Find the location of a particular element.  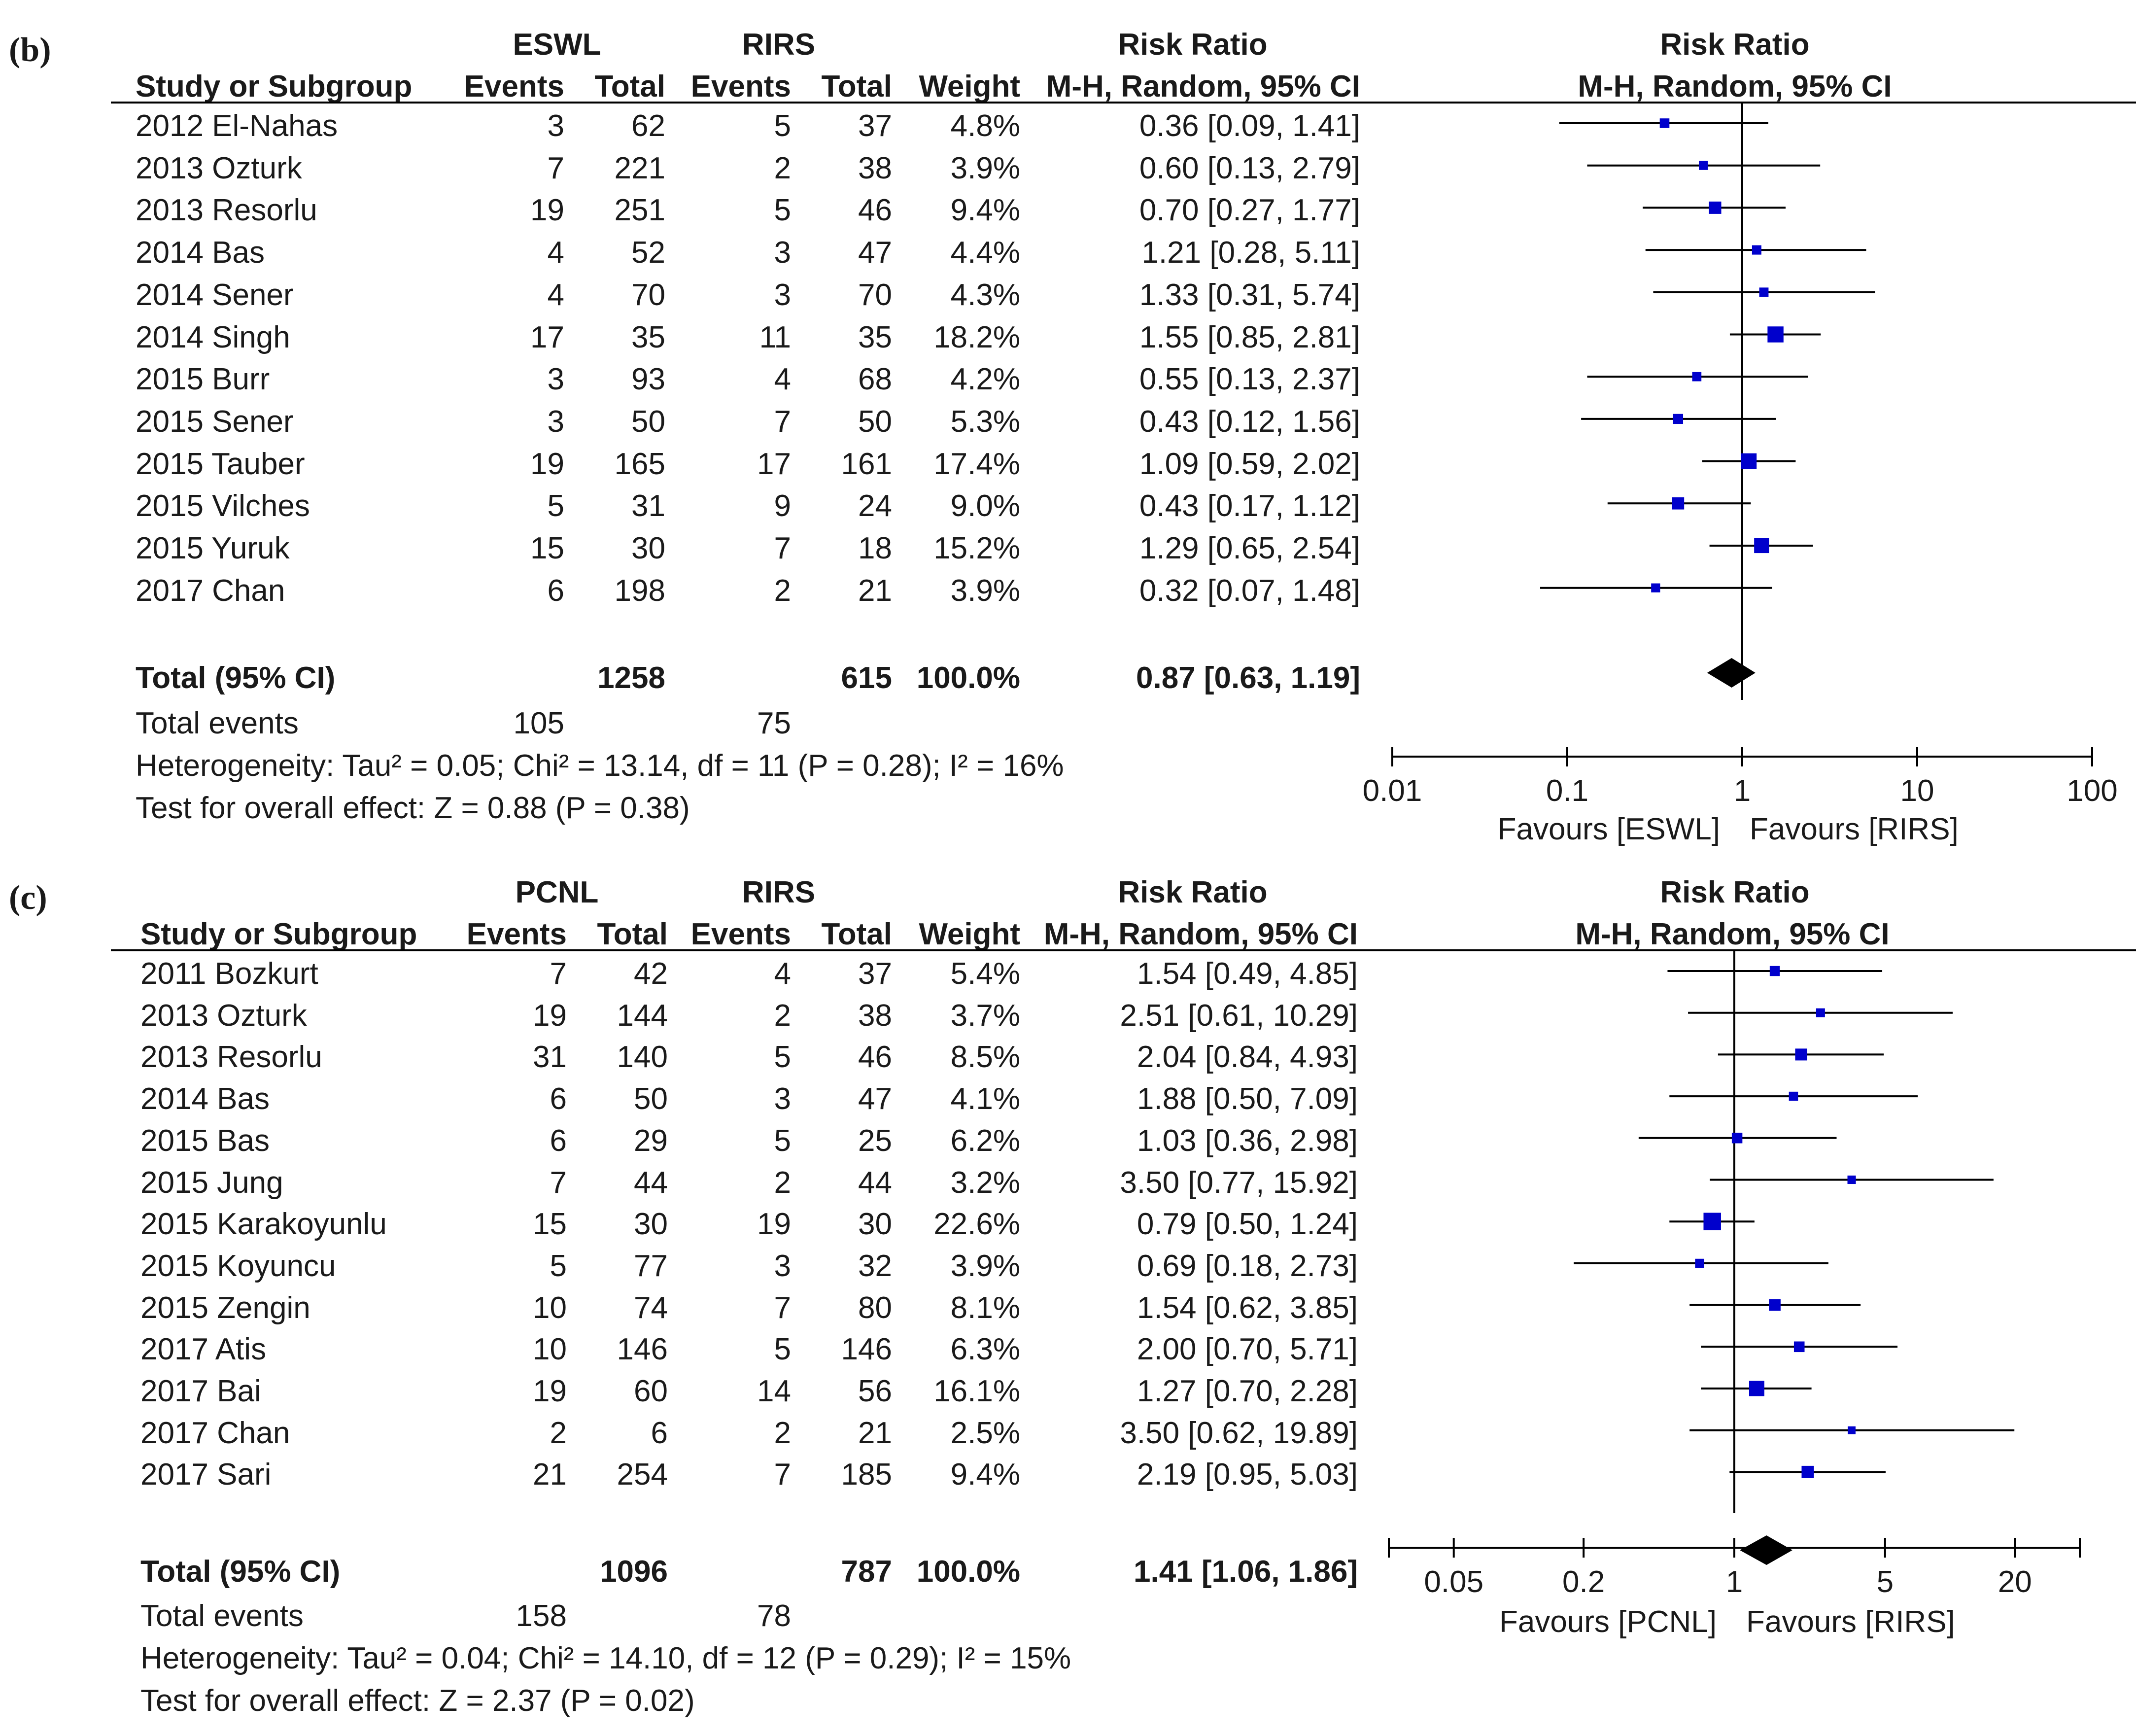

weight: 4.1% is located at coordinates (985, 1099).